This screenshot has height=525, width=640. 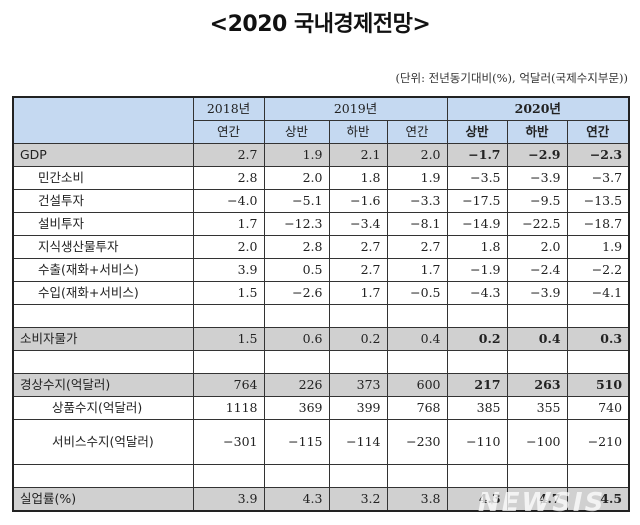 I want to click on value-cell: −230, so click(x=417, y=442).